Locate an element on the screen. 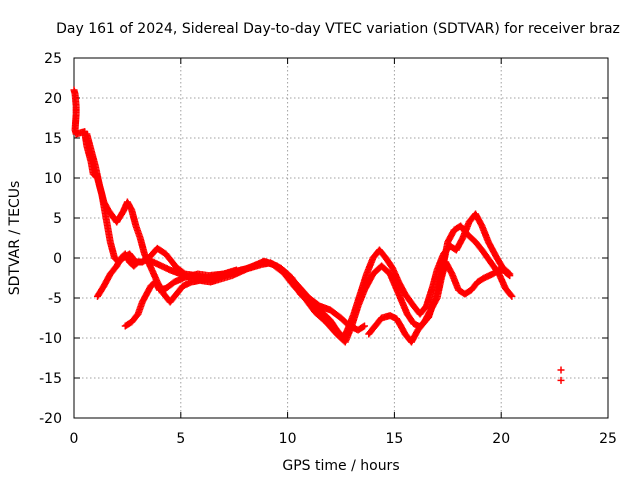 This screenshot has width=640, height=480. x-tick-label: 15 is located at coordinates (394, 439).